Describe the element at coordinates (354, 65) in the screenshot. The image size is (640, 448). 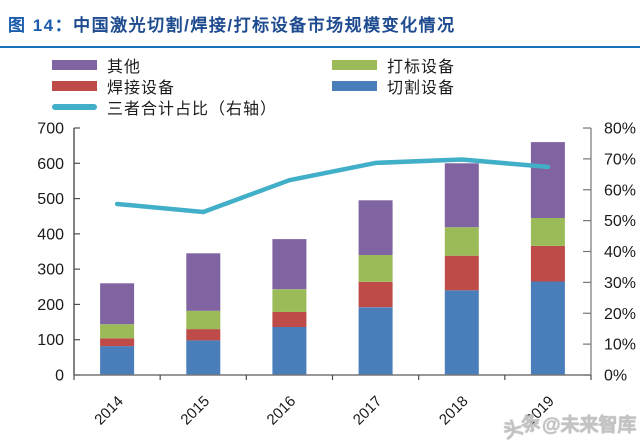
I see `marking-swatch-icon` at that location.